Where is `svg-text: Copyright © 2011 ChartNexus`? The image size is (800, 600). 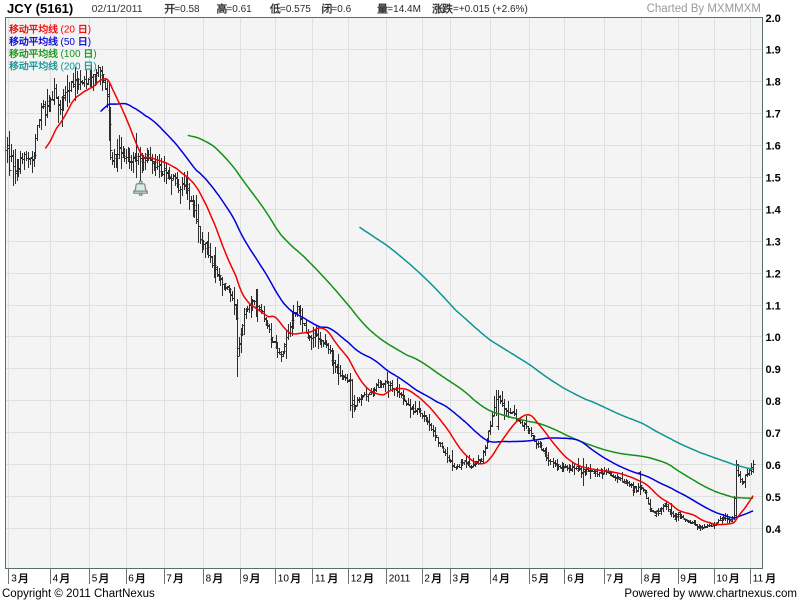
svg-text: Copyright © 2011 ChartNexus is located at coordinates (78, 594).